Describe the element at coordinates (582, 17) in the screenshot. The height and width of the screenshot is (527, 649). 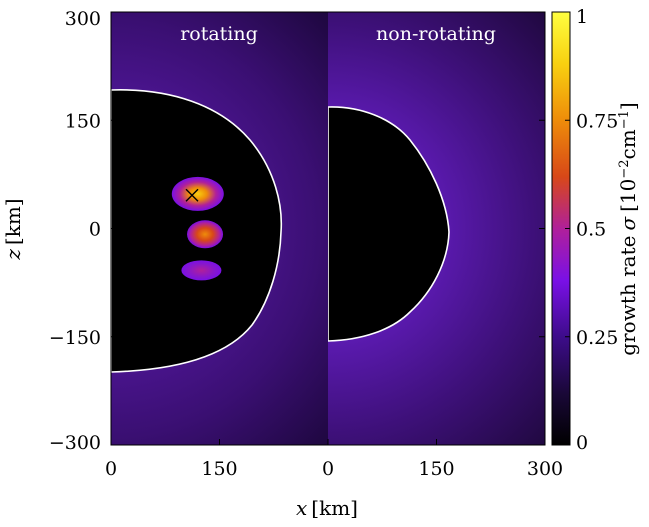
I see `colorbar-tick-label: 1` at that location.